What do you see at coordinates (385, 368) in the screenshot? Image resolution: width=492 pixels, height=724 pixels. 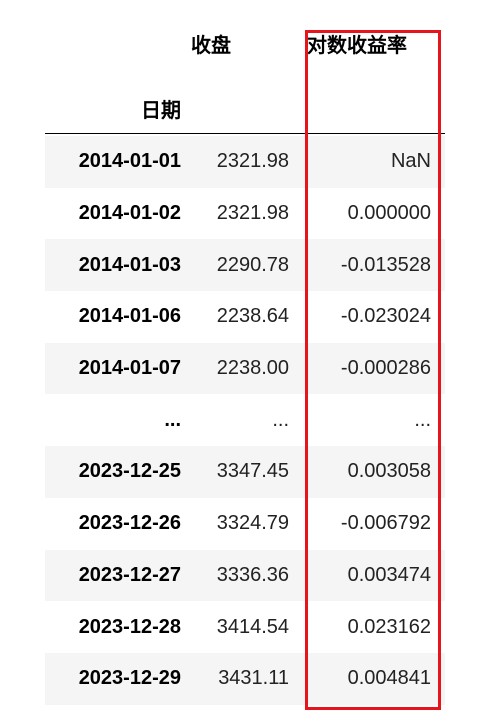 I see `row-log-return: -0.000286` at bounding box center [385, 368].